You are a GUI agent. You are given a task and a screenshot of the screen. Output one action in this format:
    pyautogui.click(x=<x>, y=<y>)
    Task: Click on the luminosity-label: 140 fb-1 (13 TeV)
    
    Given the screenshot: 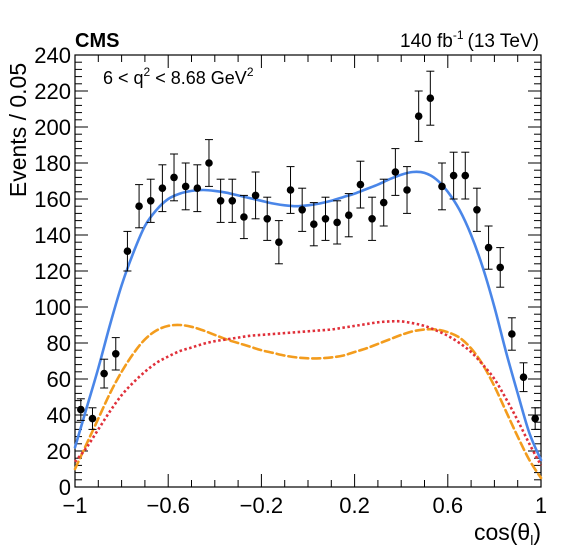 What is the action you would take?
    pyautogui.click(x=469, y=40)
    